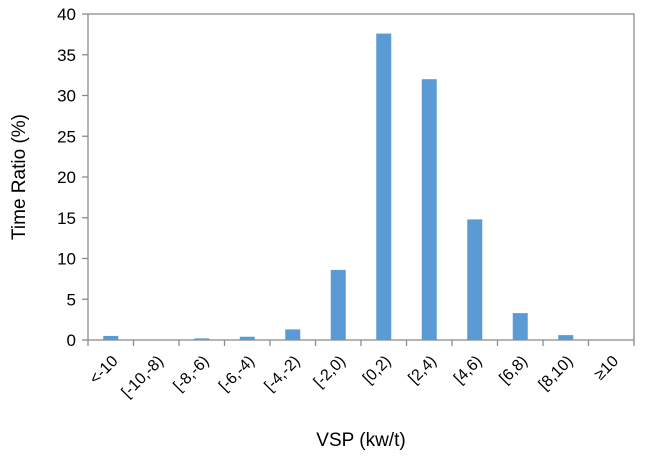 This screenshot has height=463, width=646. What do you see at coordinates (66, 218) in the screenshot?
I see `y-tick-label: 15` at bounding box center [66, 218].